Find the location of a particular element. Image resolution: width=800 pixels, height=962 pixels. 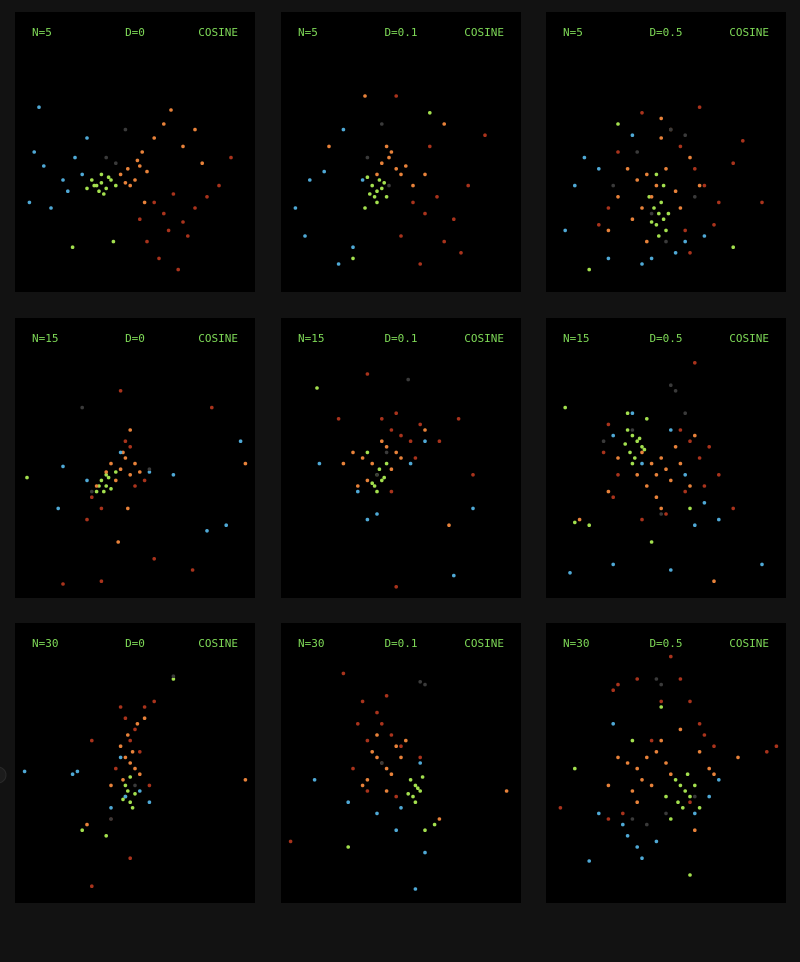

panel-background is located at coordinates (401, 152).